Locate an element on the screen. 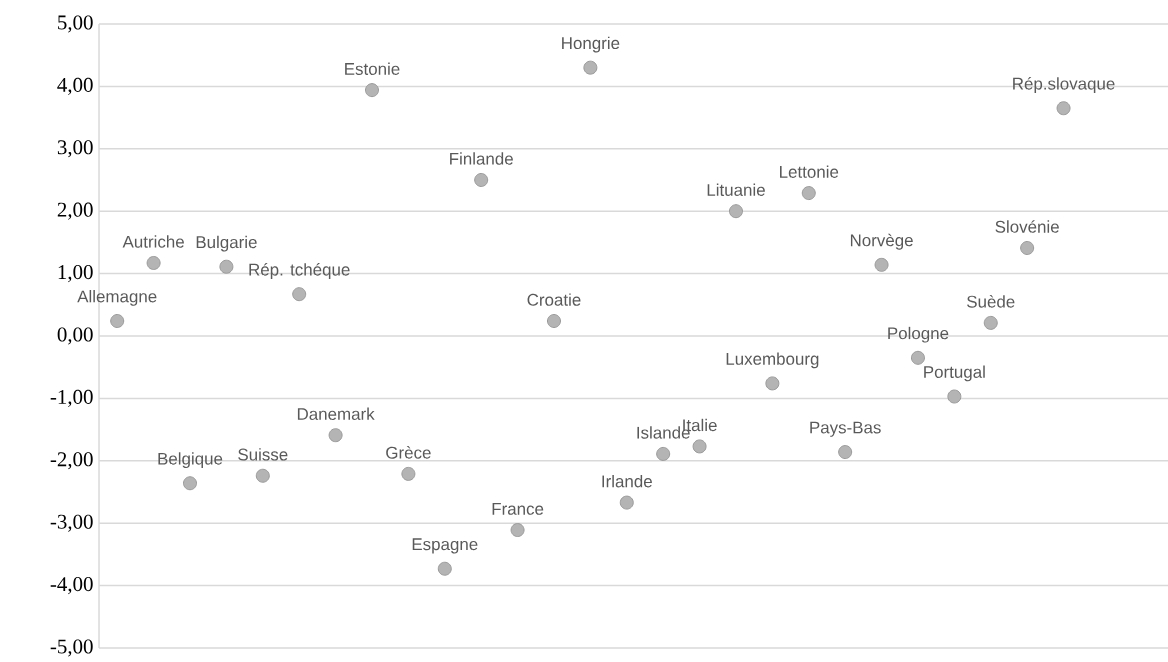  x-tick-label: Rép. tchéque is located at coordinates (299, 270).